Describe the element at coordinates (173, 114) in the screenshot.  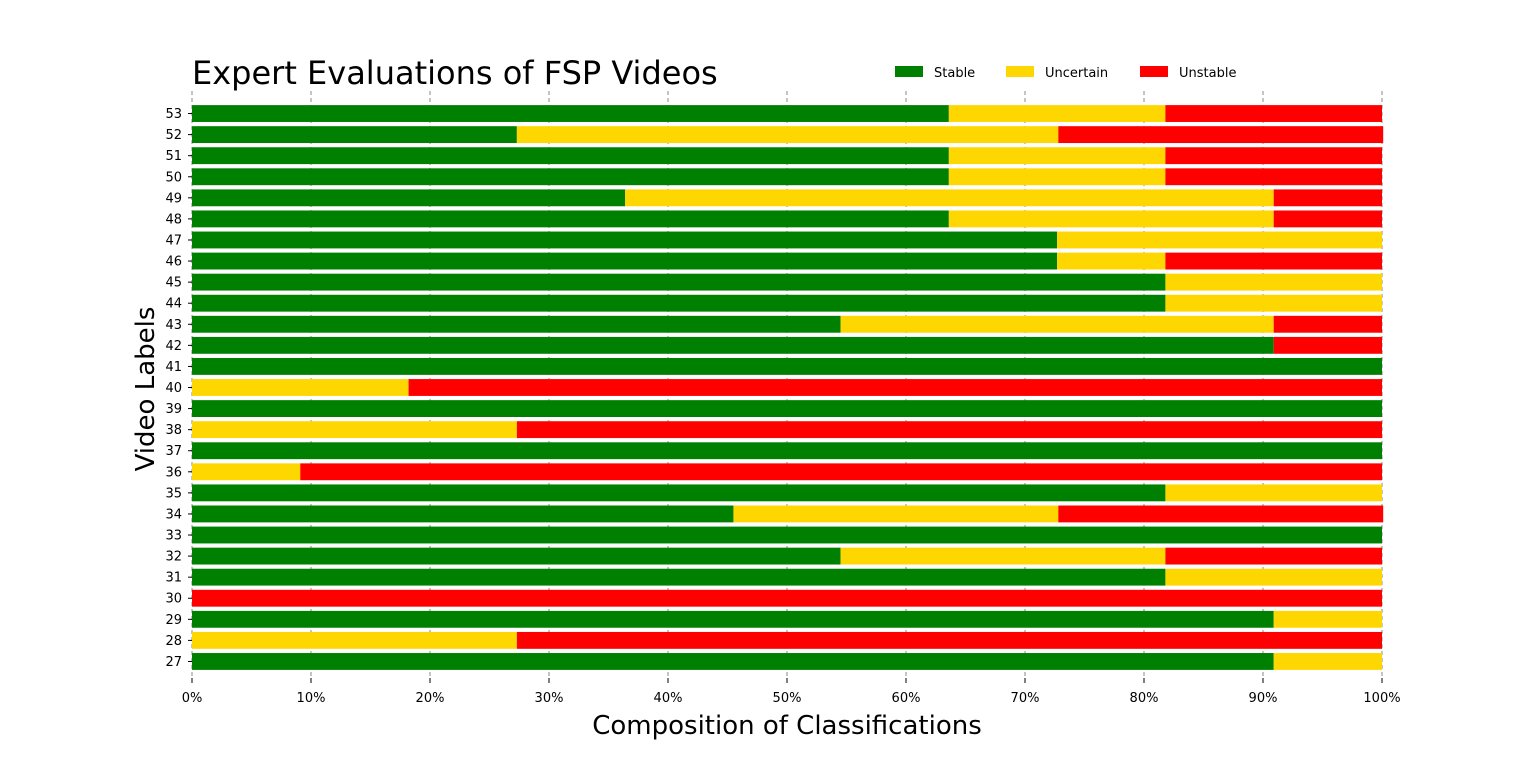
I see `y-tick-label: 53` at that location.